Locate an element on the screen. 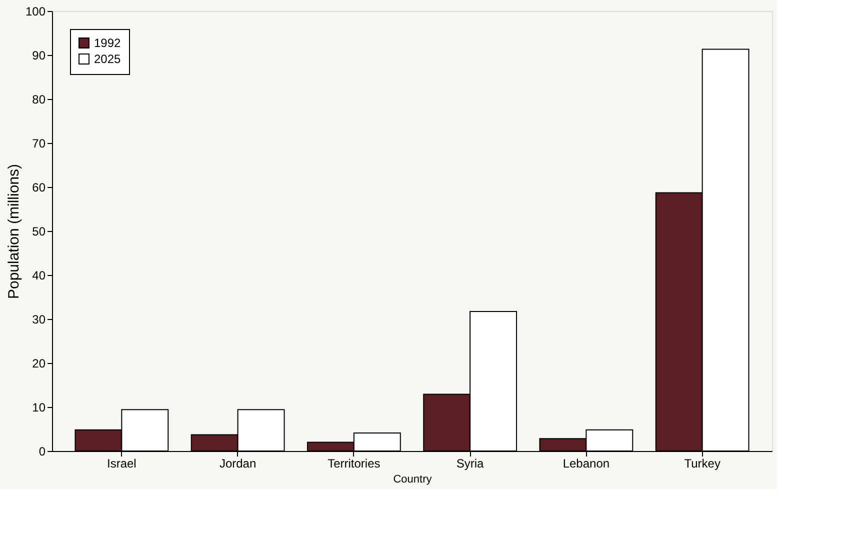  y-tick-label: 100 is located at coordinates (35, 11).